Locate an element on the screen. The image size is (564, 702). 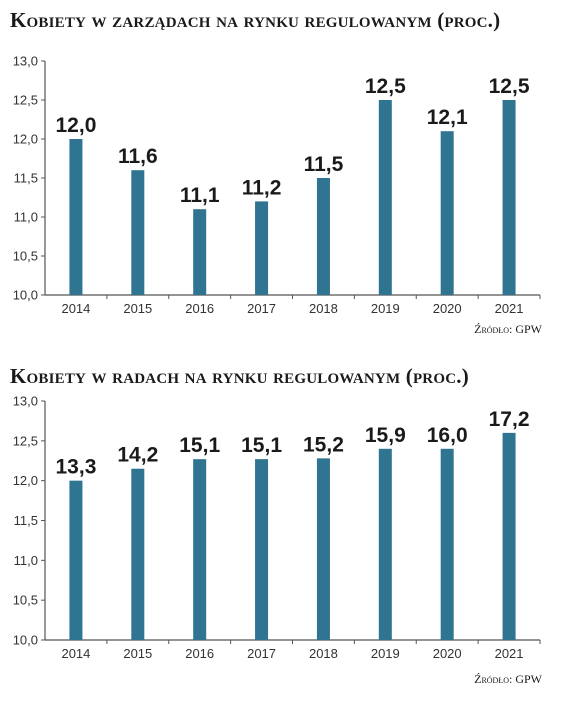
data-label: 12,0 is located at coordinates (76, 125).